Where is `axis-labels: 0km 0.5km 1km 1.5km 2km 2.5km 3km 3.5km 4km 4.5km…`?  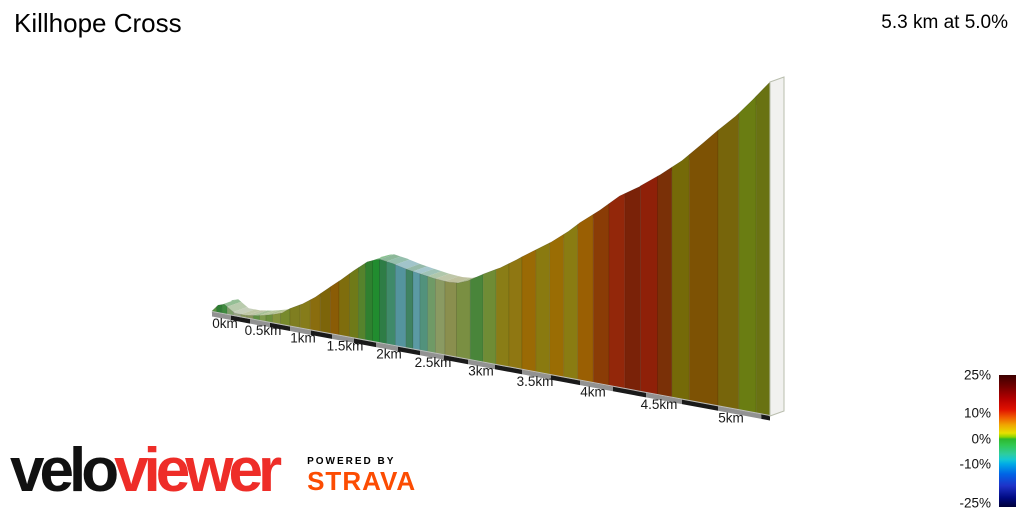 axis-labels: 0km 0.5km 1km 1.5km 2km 2.5km 3km 3.5km 4km 4.5km… is located at coordinates (478, 370).